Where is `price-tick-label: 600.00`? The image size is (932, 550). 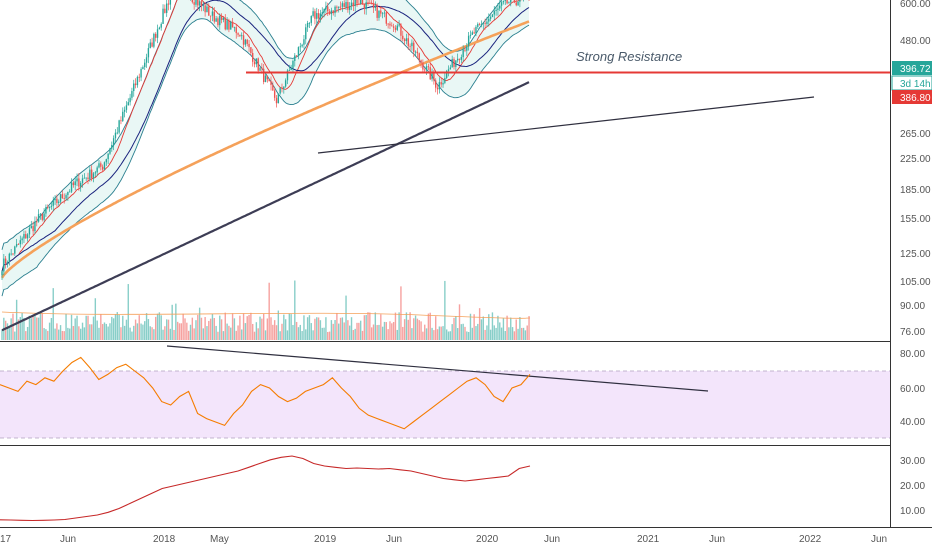 price-tick-label: 600.00 is located at coordinates (915, 5).